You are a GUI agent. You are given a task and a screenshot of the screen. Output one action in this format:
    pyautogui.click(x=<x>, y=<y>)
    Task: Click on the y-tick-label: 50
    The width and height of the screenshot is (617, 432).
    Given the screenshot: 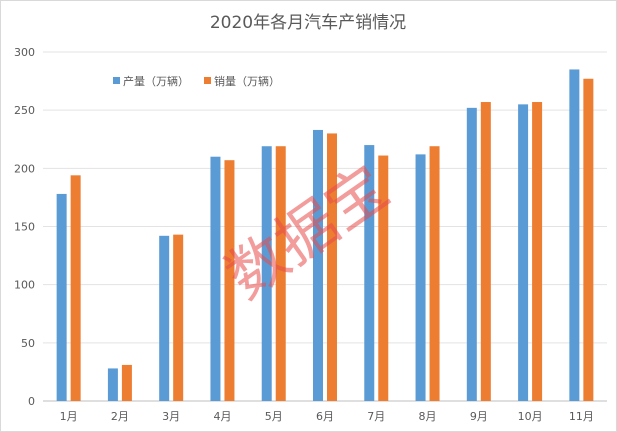 What is the action you would take?
    pyautogui.click(x=28, y=343)
    